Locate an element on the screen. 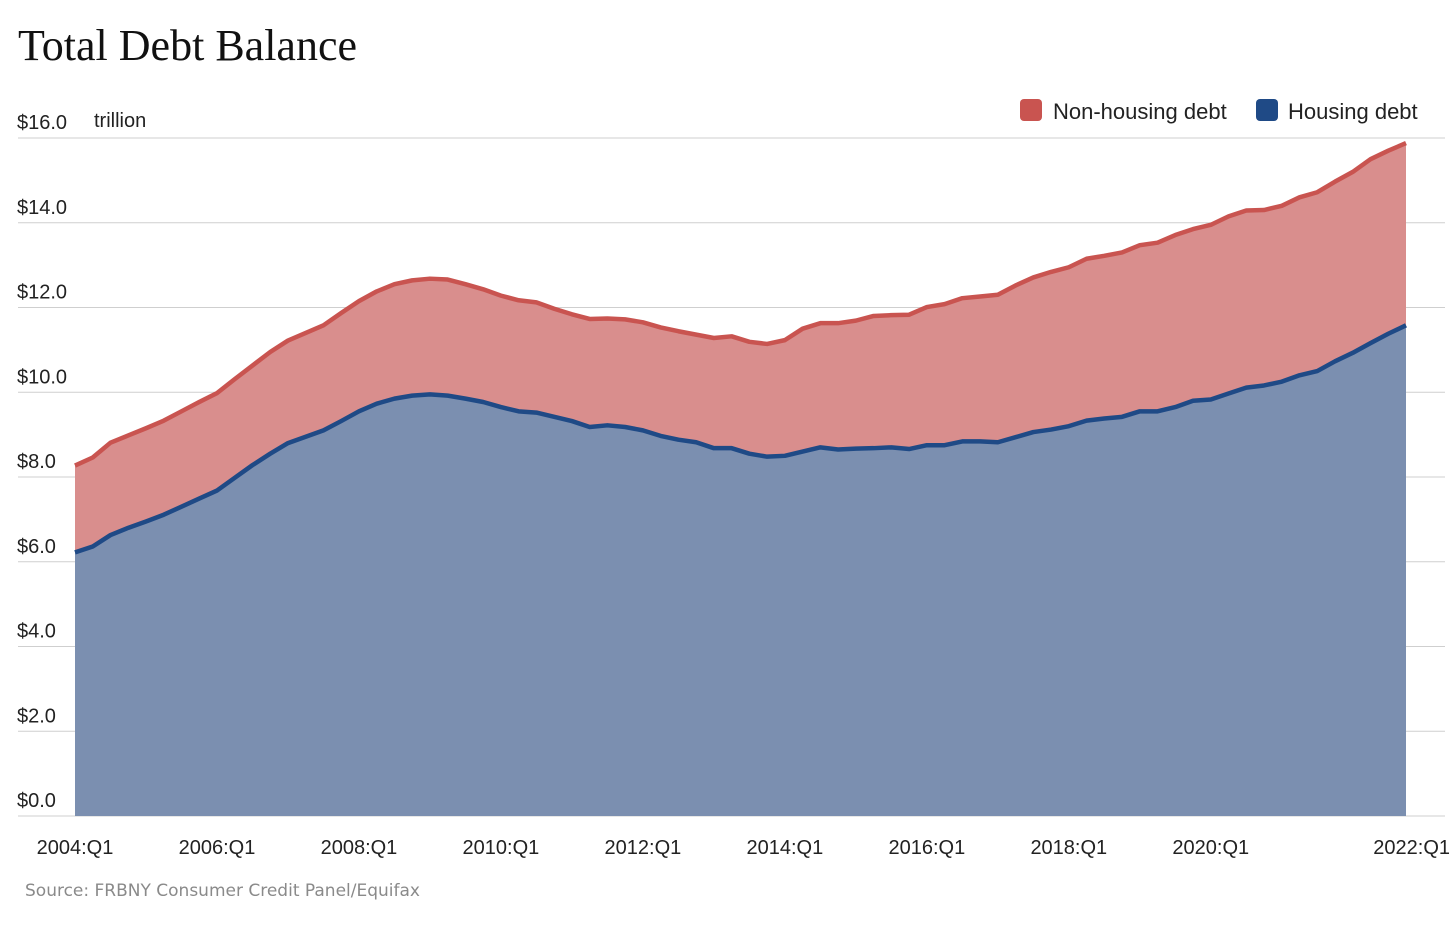 Image resolution: width=1456 pixels, height=927 pixels. x-tick-label-1: 2006:Q1 is located at coordinates (217, 848).